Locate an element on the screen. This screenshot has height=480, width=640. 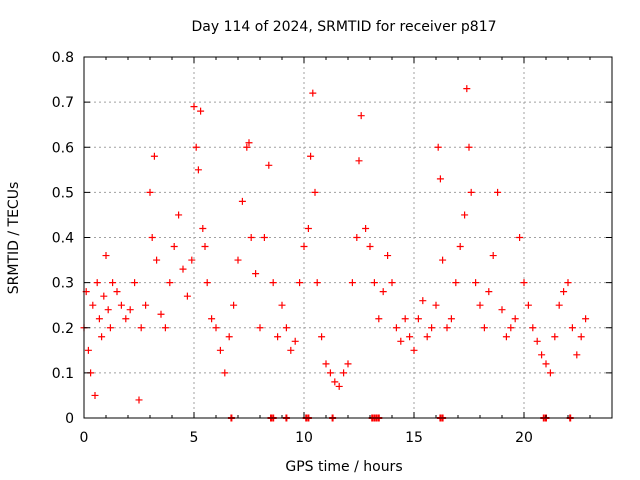
y-tick-label: 0 is located at coordinates (69, 419).